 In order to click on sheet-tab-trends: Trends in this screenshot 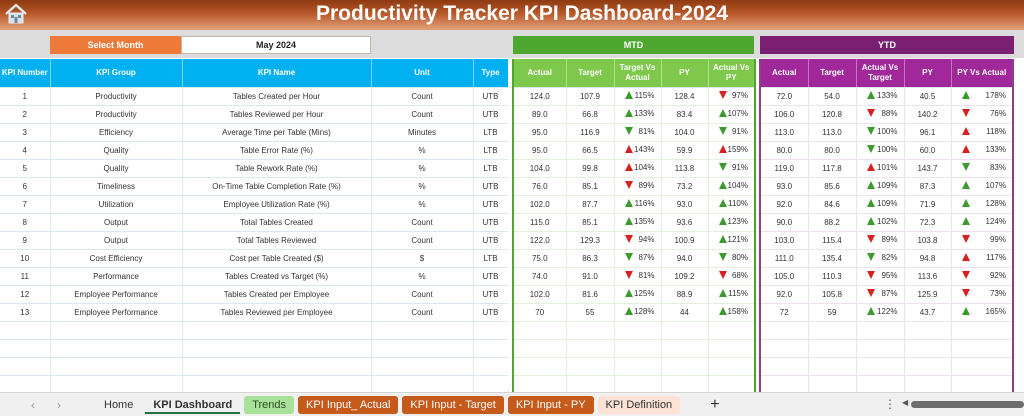, I will do `click(269, 404)`.